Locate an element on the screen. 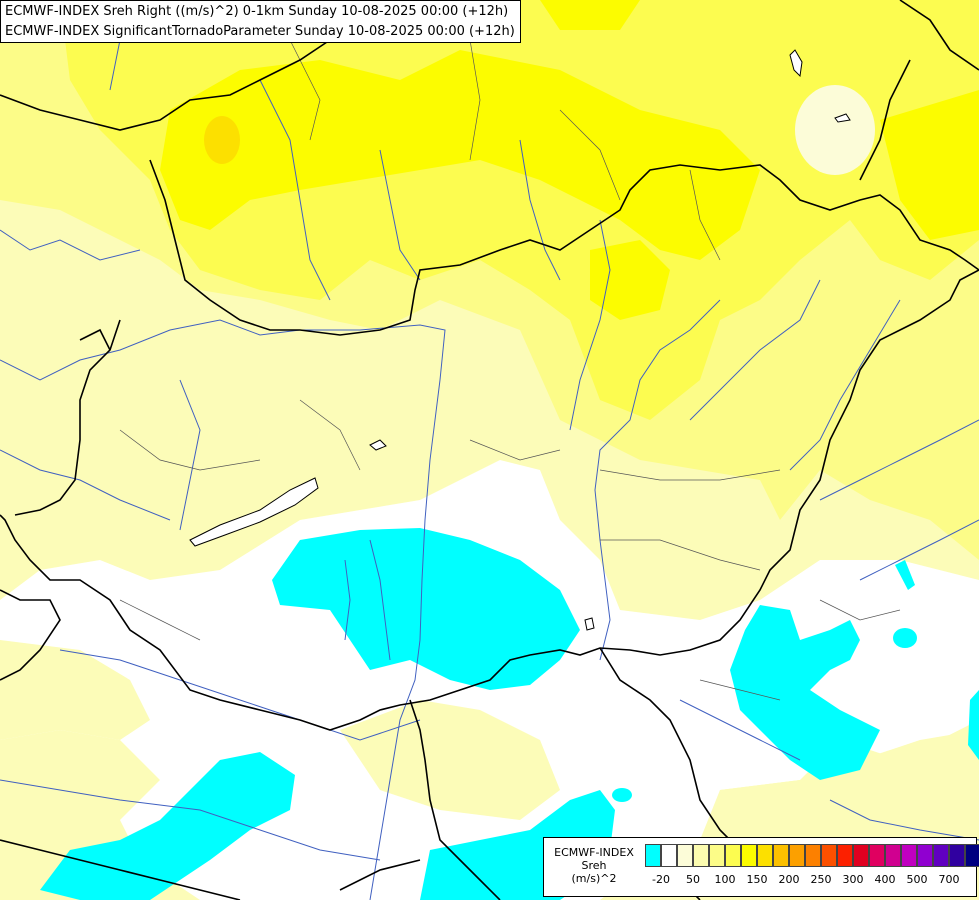  river-tisza is located at coordinates (657, 480).